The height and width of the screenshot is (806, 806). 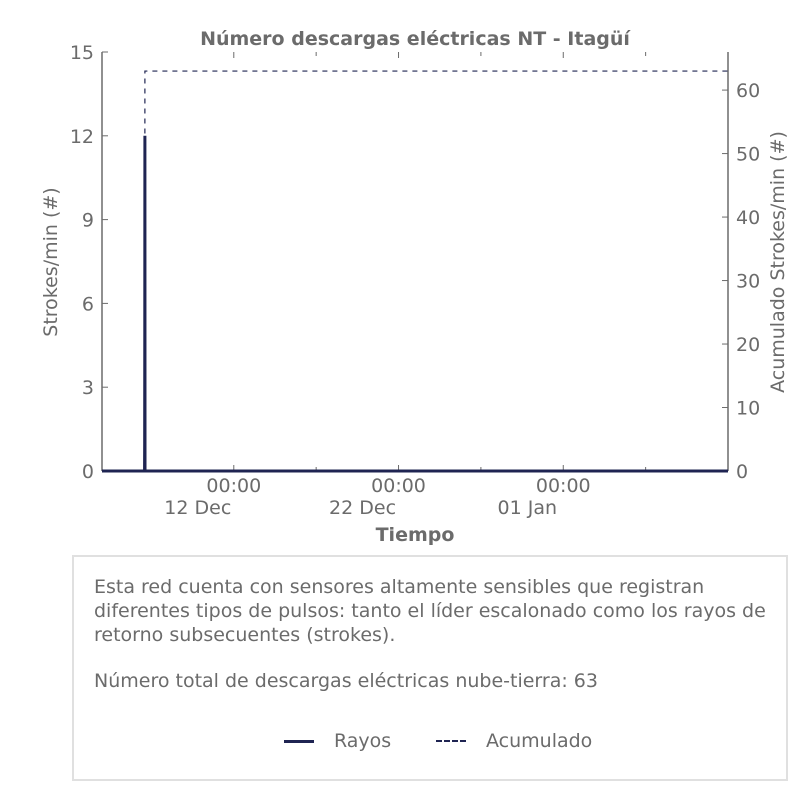 I want to click on y-right-tick-label: 20, so click(x=748, y=345).